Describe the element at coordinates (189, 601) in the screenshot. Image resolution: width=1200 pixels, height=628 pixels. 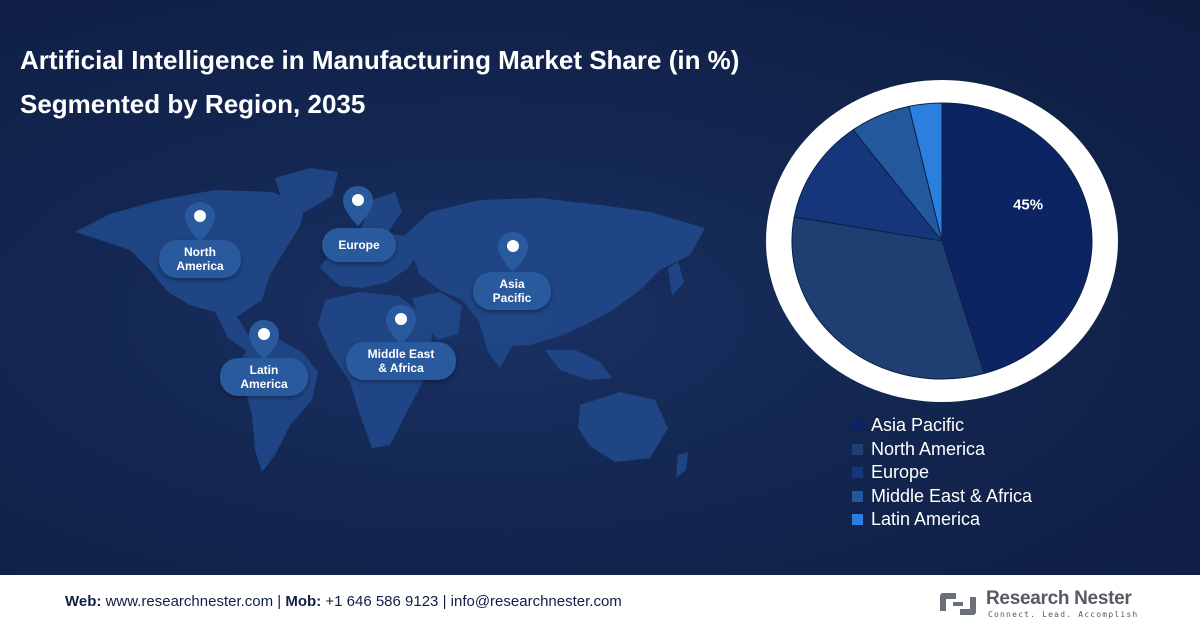
I see `web-link: www.researchnester.com` at that location.